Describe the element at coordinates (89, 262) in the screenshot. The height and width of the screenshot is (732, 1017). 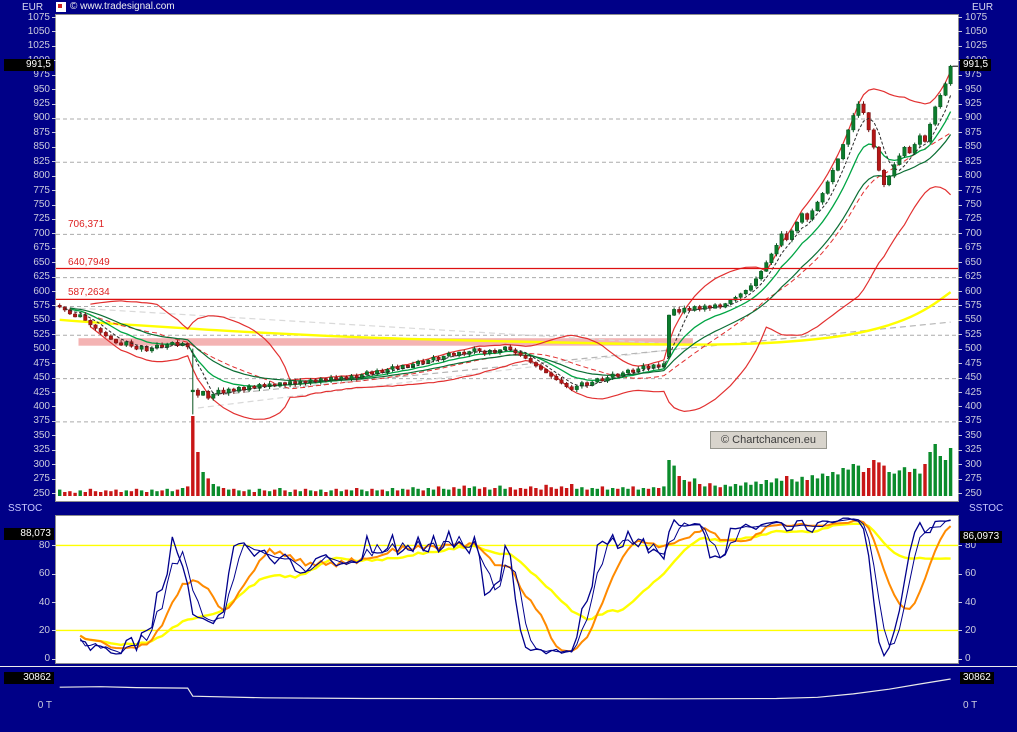
I see `price-level-label: 640,7949` at that location.